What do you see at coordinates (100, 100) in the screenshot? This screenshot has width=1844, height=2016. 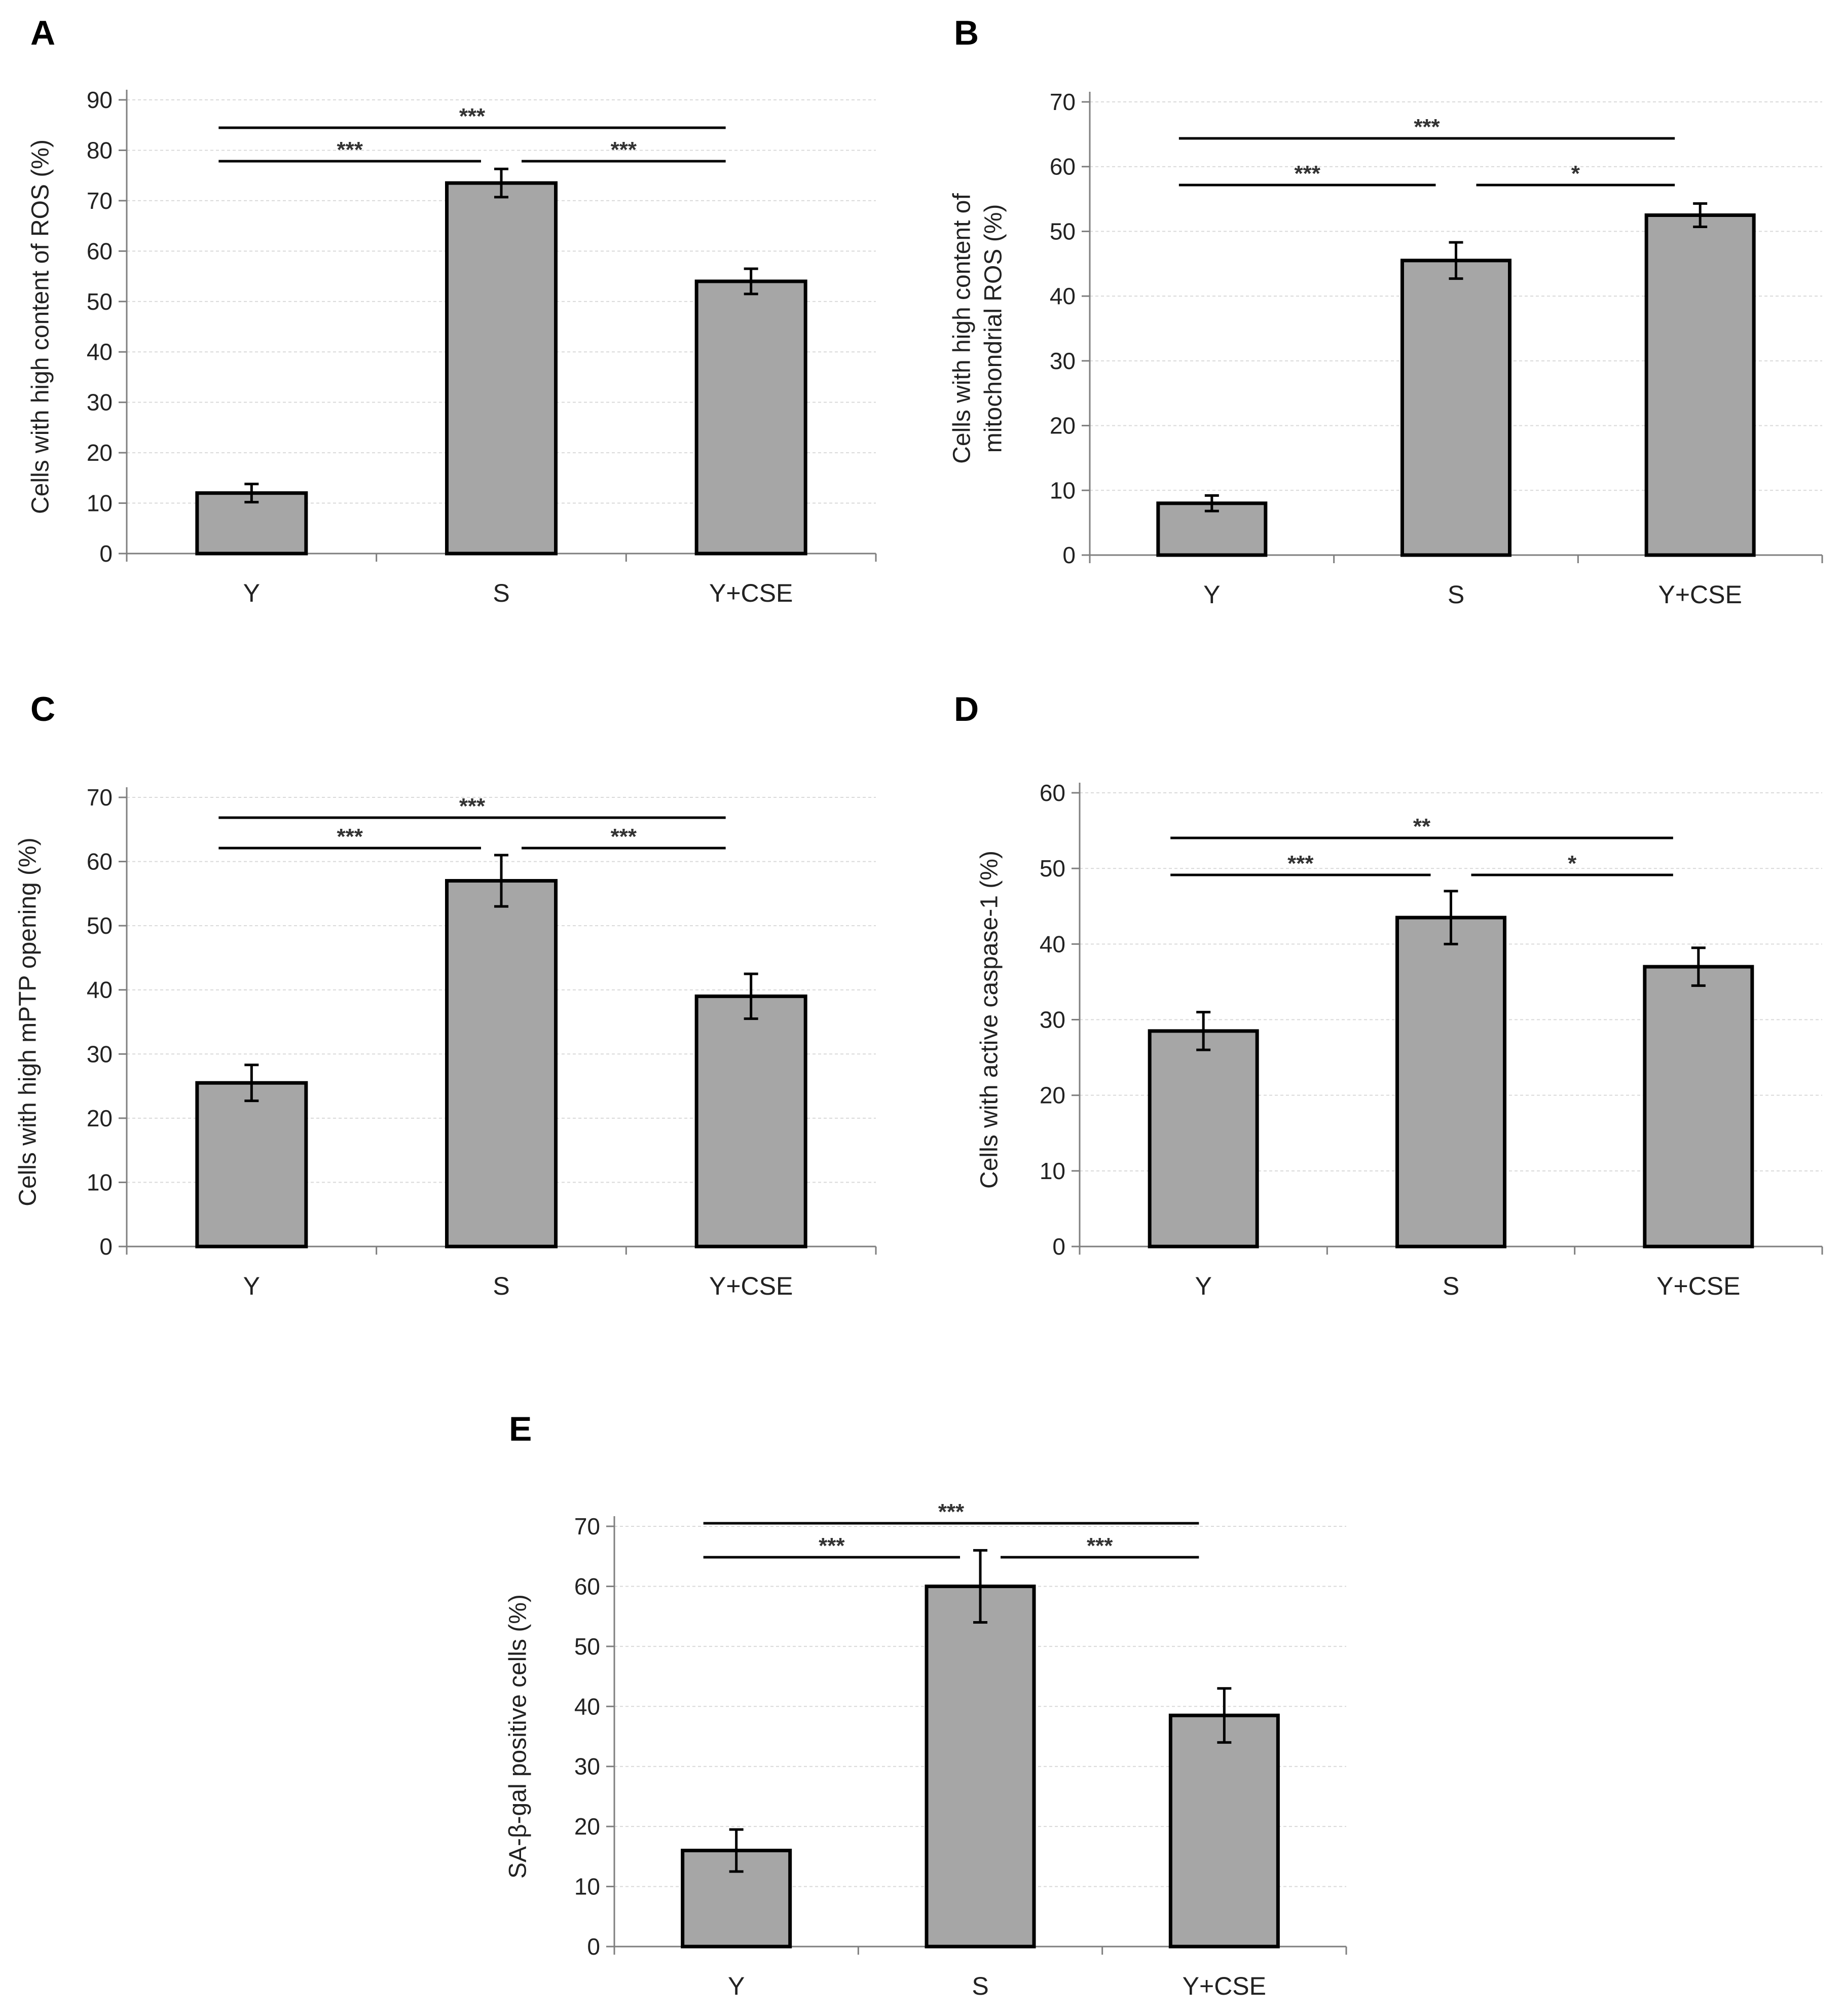 I see `y-tick-label: 90` at bounding box center [100, 100].